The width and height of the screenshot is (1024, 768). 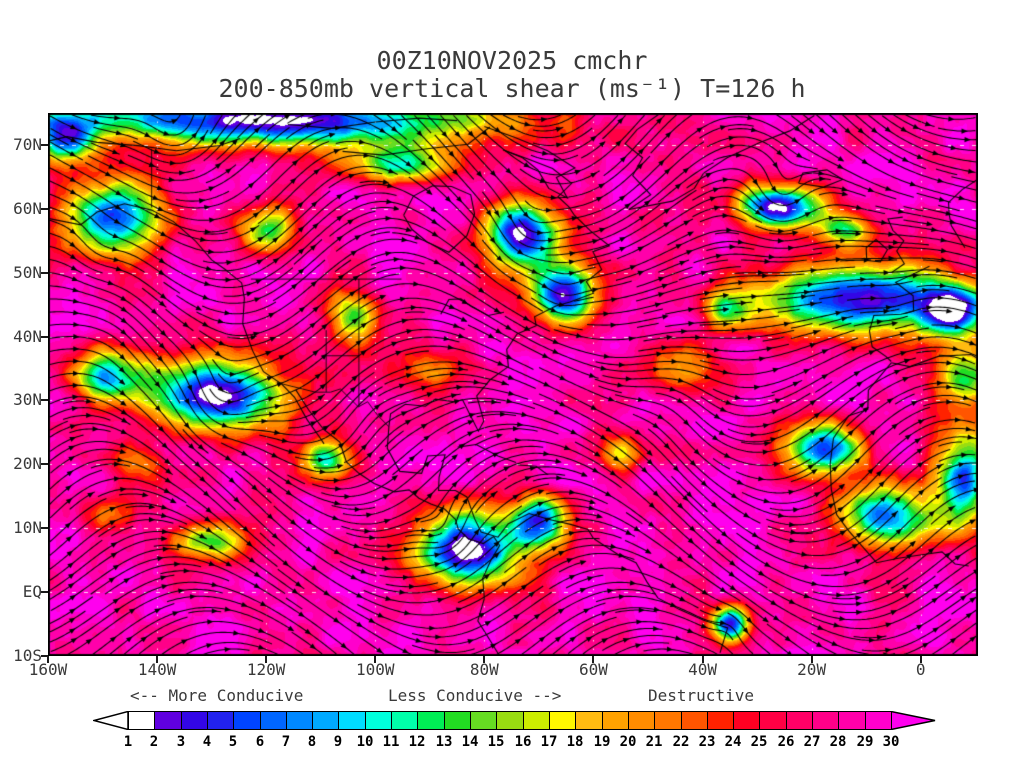 I want to click on colorbar-tick-label: 14, so click(x=470, y=742).